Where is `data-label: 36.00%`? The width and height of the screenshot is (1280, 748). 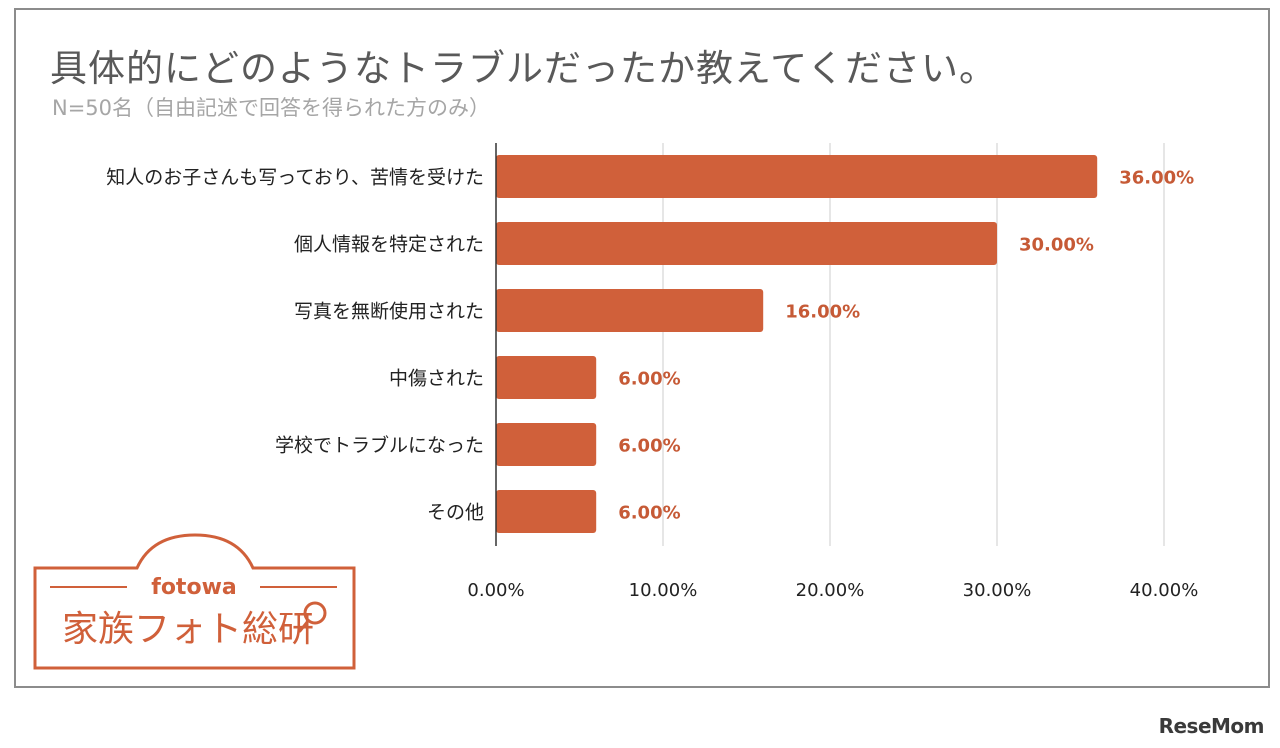 data-label: 36.00% is located at coordinates (1156, 178).